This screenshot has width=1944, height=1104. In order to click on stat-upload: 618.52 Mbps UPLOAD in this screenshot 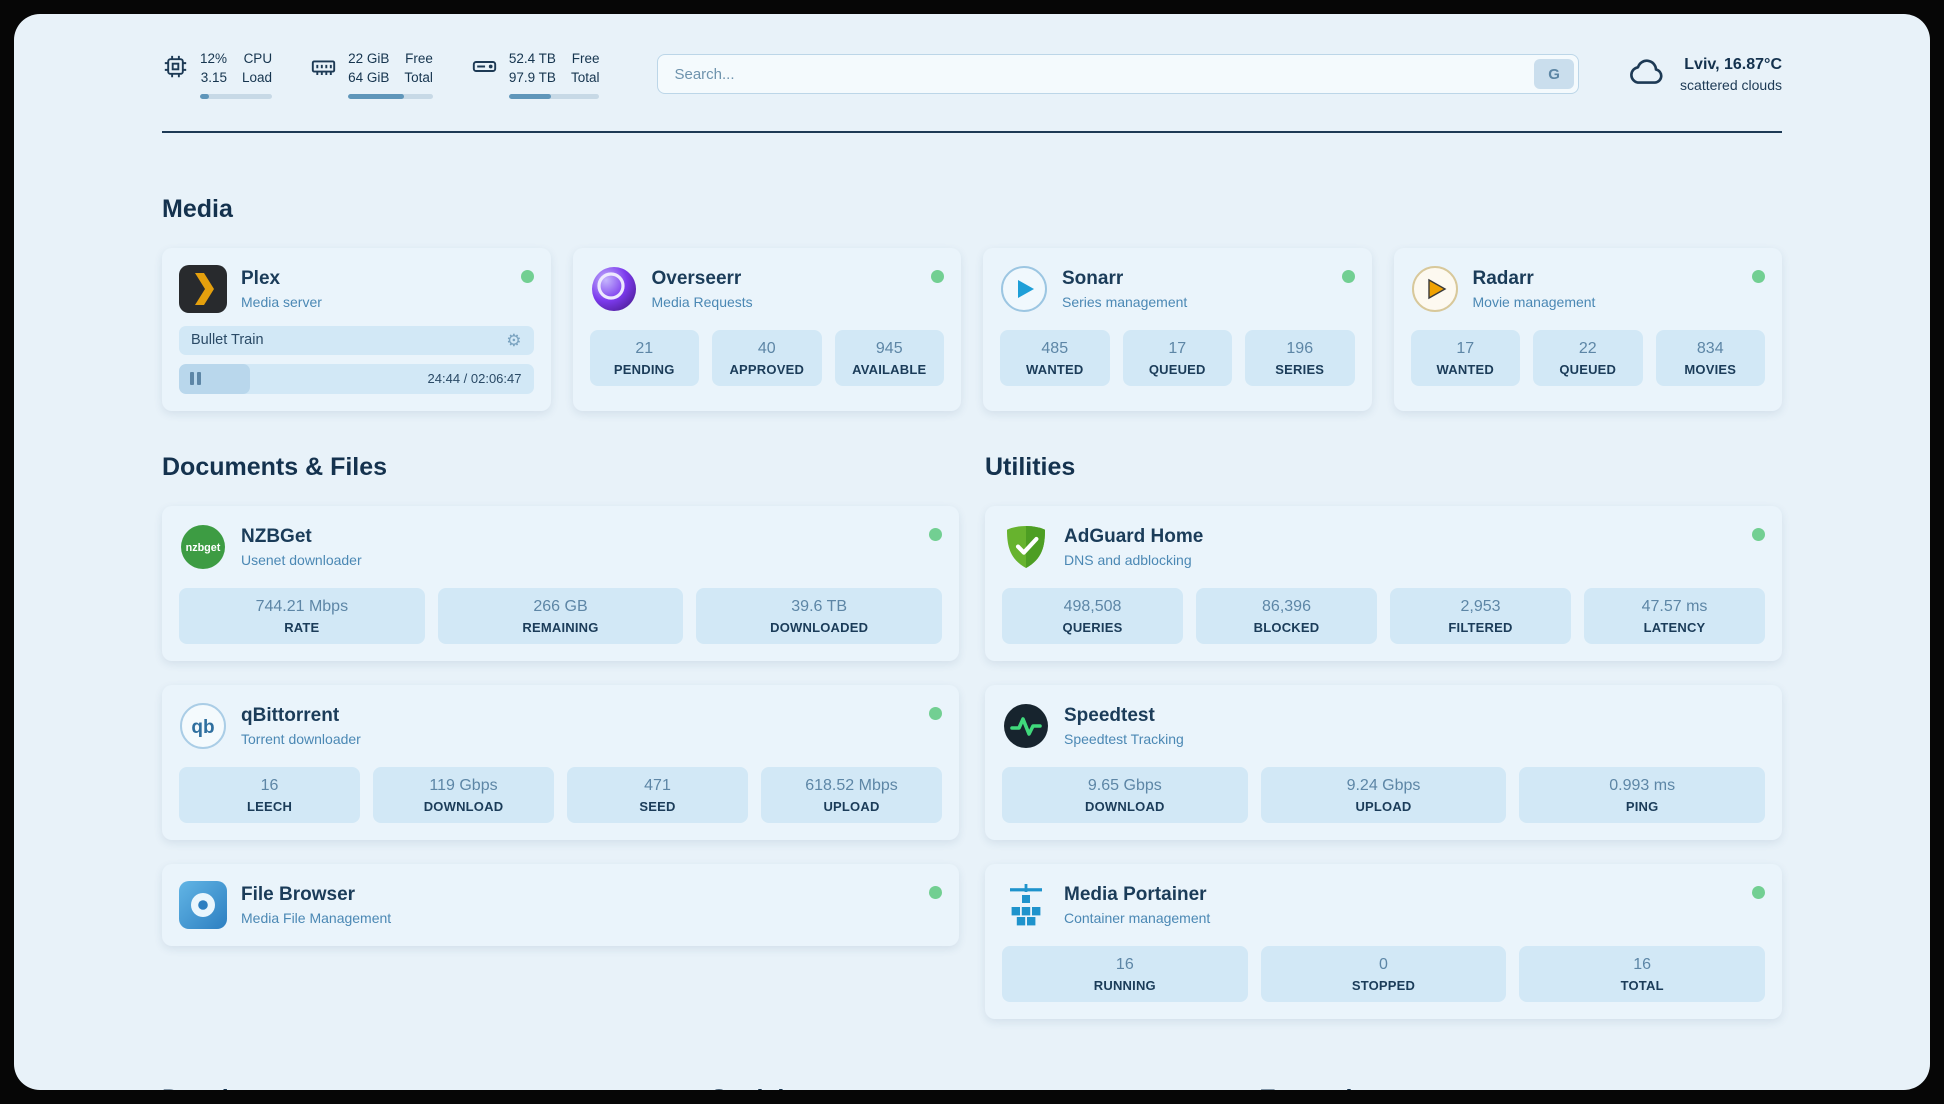, I will do `click(851, 794)`.